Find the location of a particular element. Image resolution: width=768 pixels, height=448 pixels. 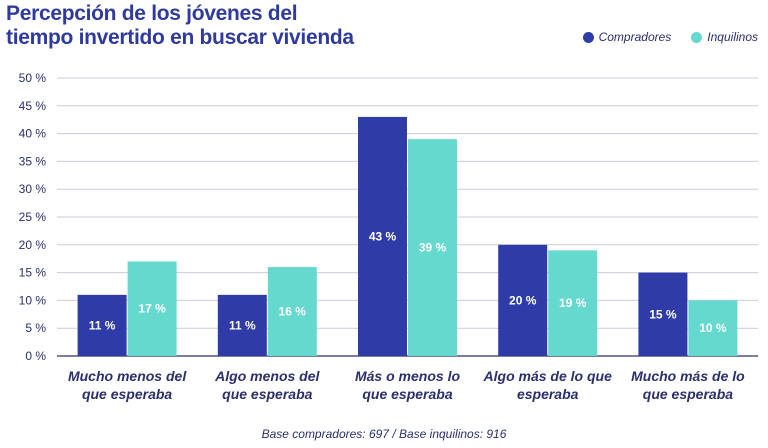

y-tick-label: 45 % is located at coordinates (33, 106).